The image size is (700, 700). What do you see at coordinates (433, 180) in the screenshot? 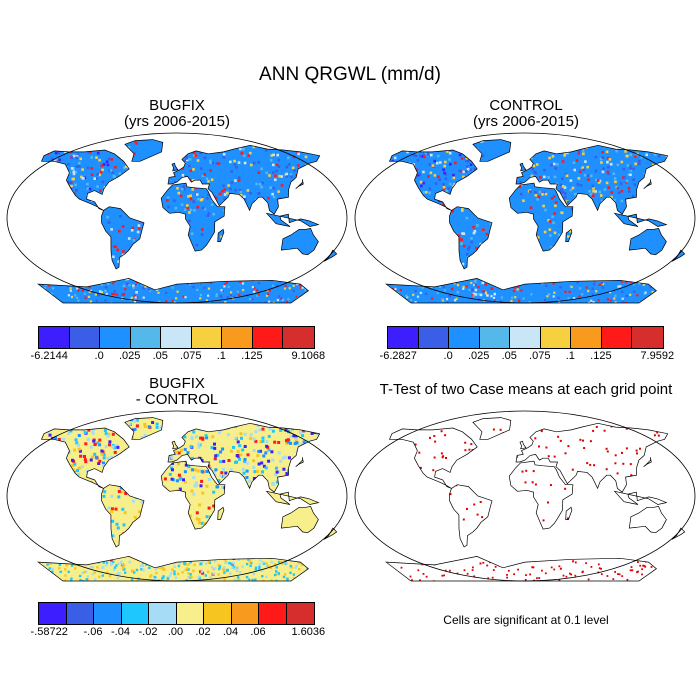
I see `land-namerica` at bounding box center [433, 180].